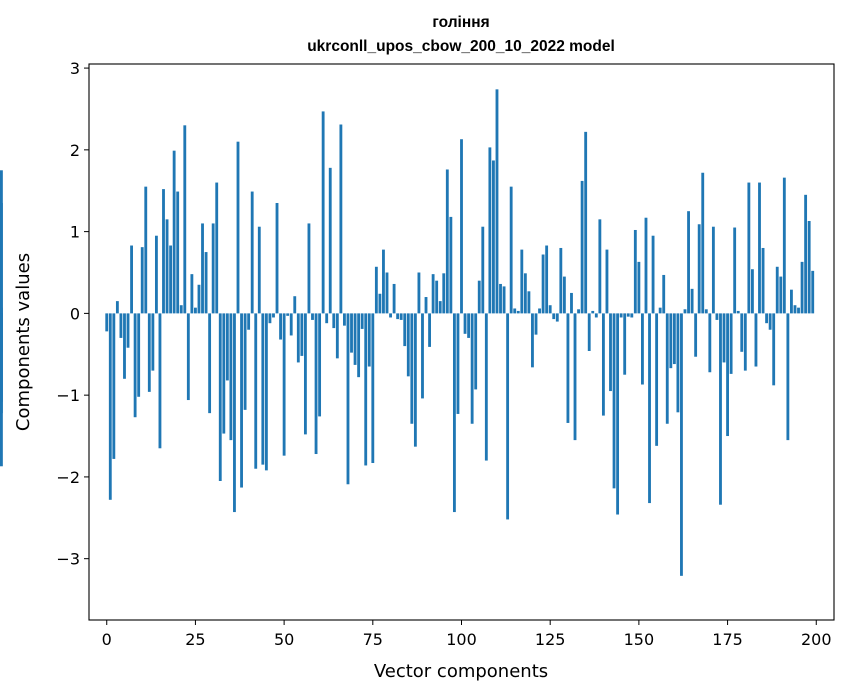 Image resolution: width=847 pixels, height=696 pixels. What do you see at coordinates (639, 639) in the screenshot?
I see `x-tick-label: 150` at bounding box center [639, 639].